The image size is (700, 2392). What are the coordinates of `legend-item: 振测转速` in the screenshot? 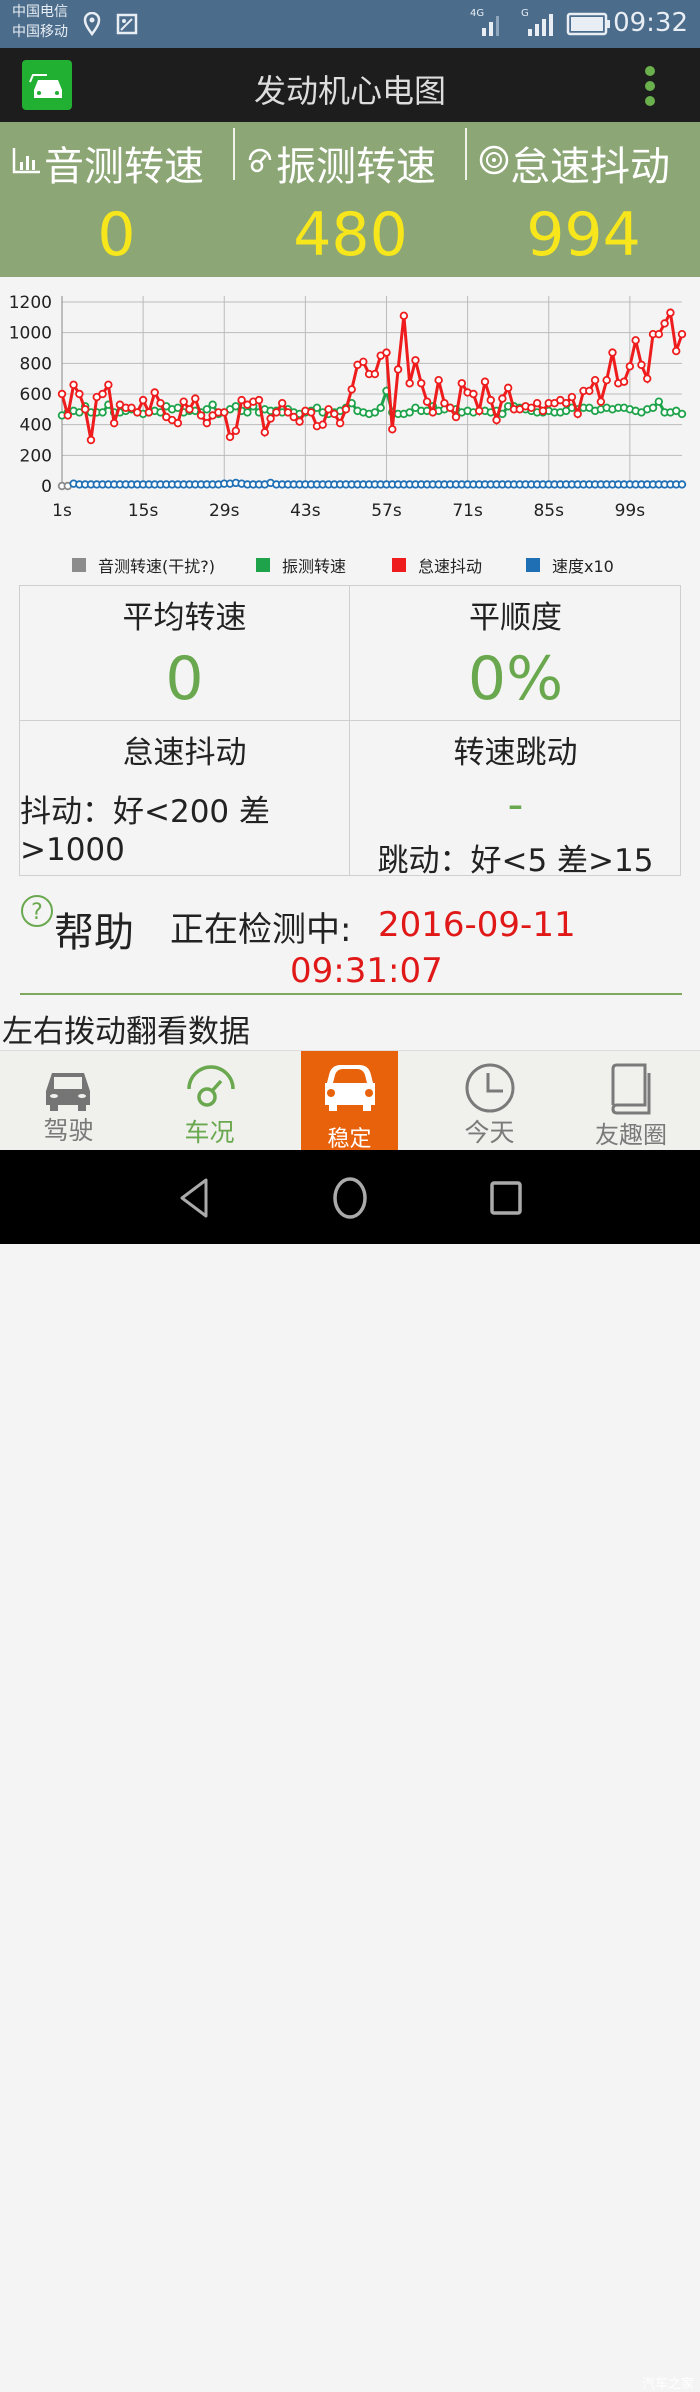 It's located at (301, 565).